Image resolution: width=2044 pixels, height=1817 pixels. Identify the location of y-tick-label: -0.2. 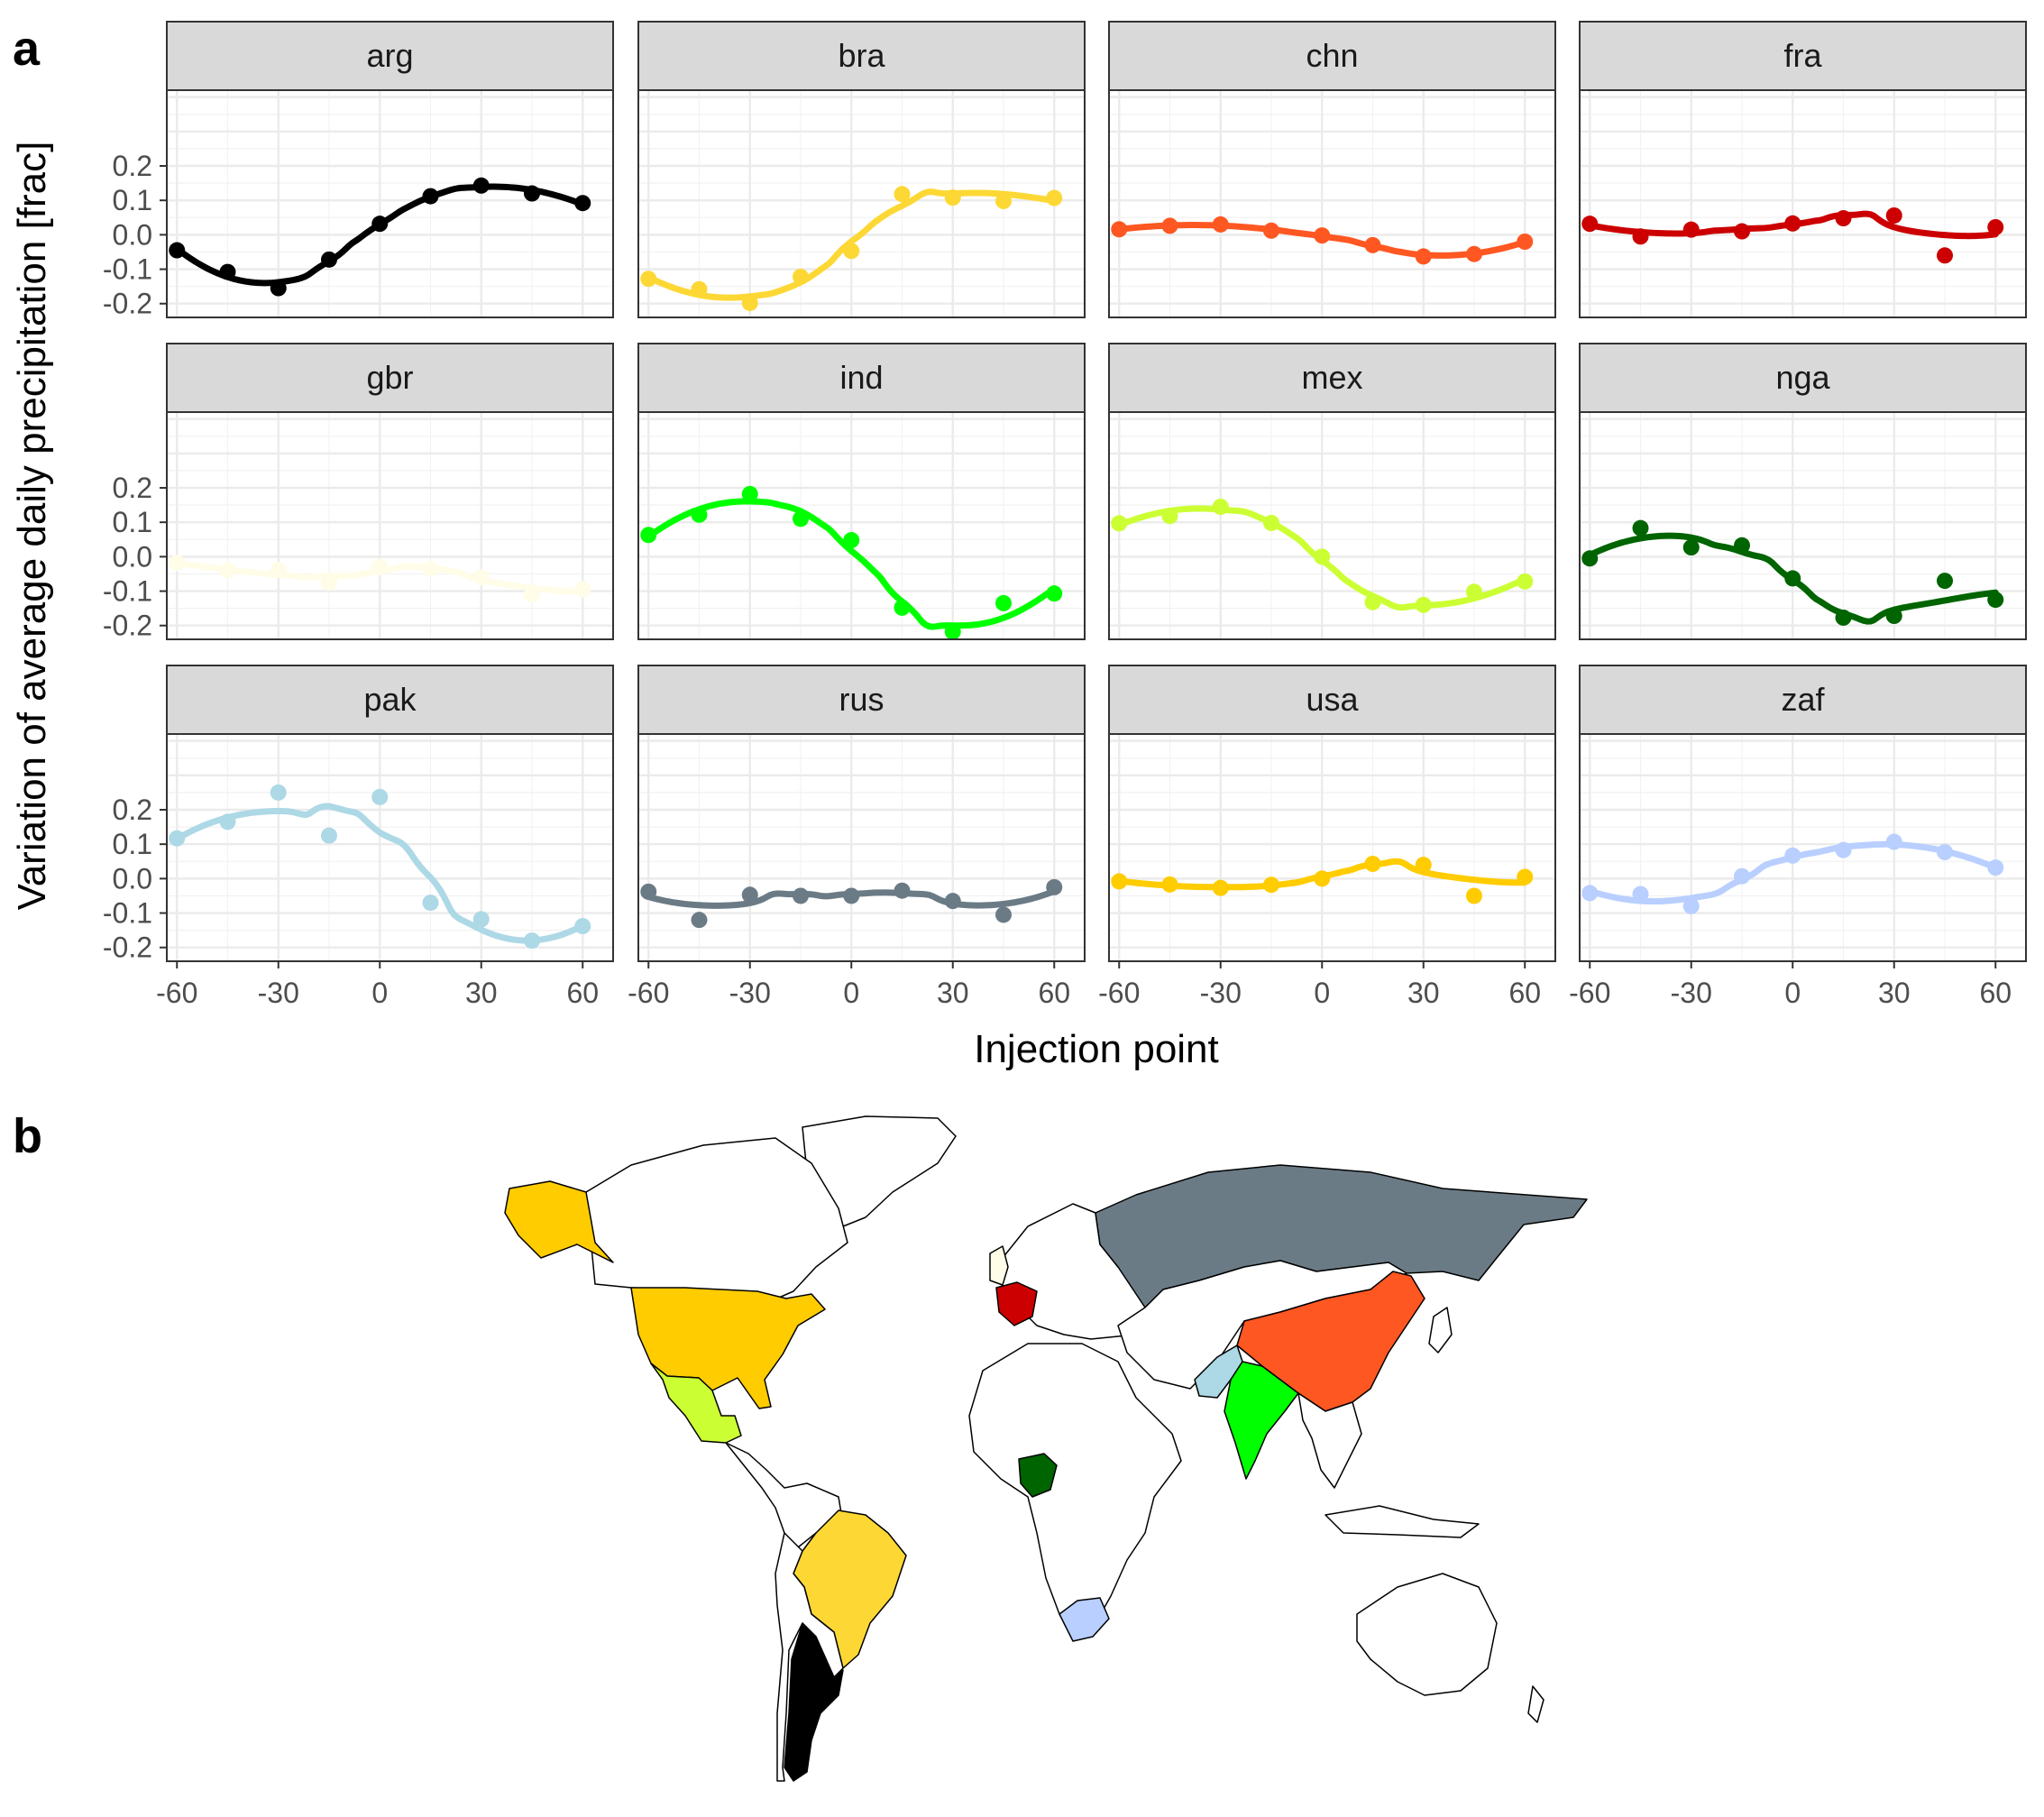
(127, 626).